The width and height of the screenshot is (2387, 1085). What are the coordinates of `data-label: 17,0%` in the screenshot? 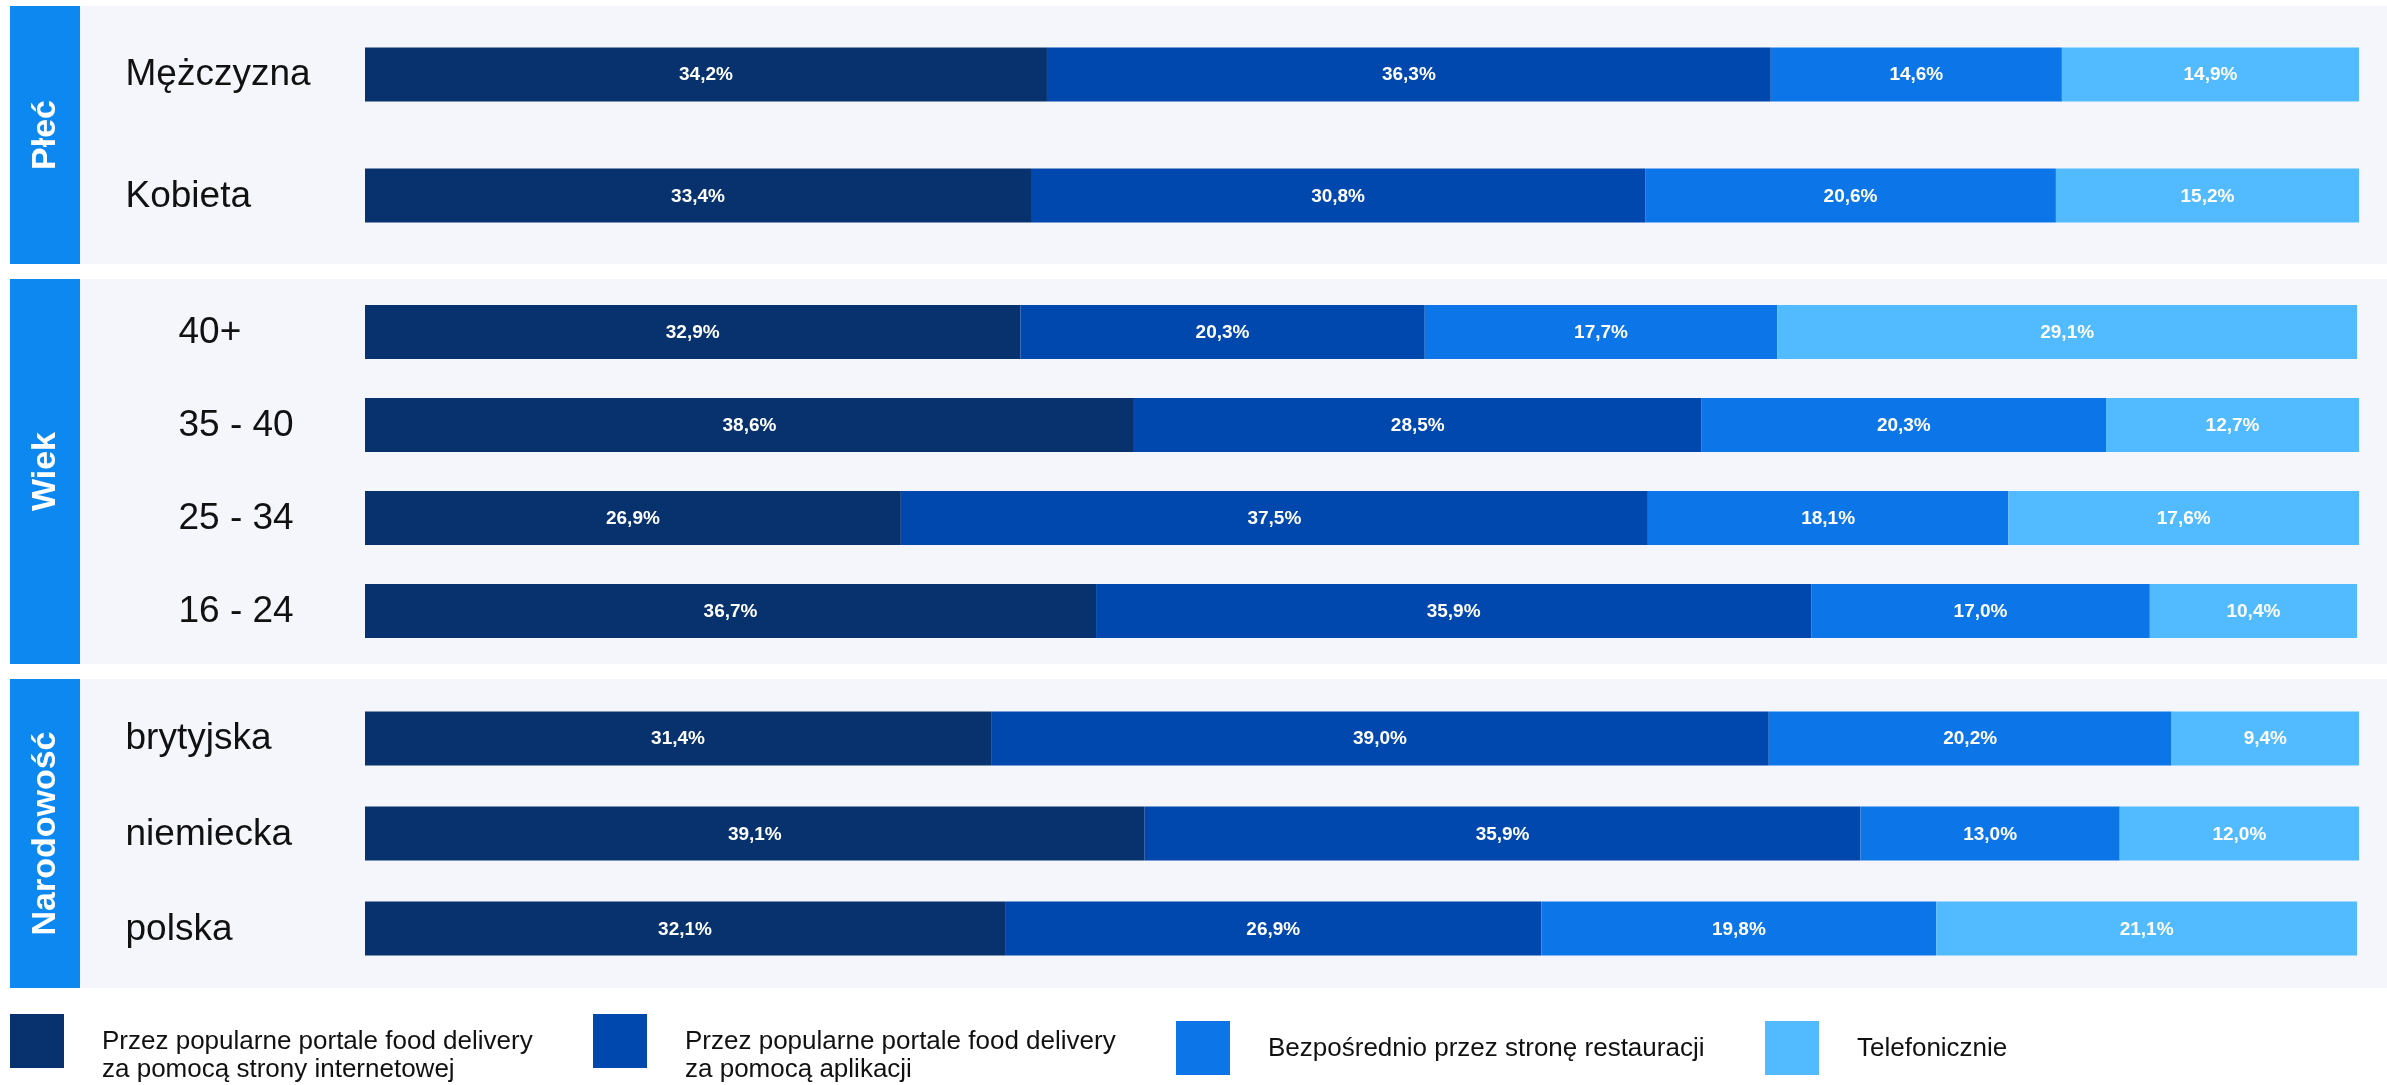 It's located at (1980, 610).